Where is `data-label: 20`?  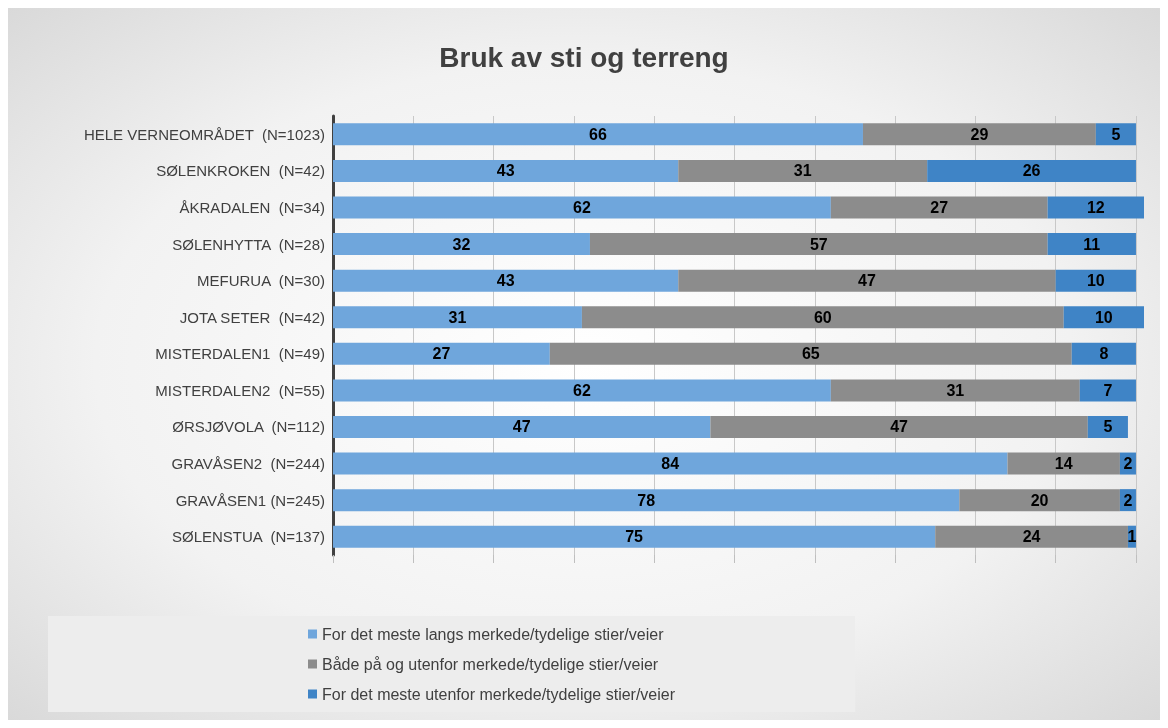
data-label: 20 is located at coordinates (1039, 500).